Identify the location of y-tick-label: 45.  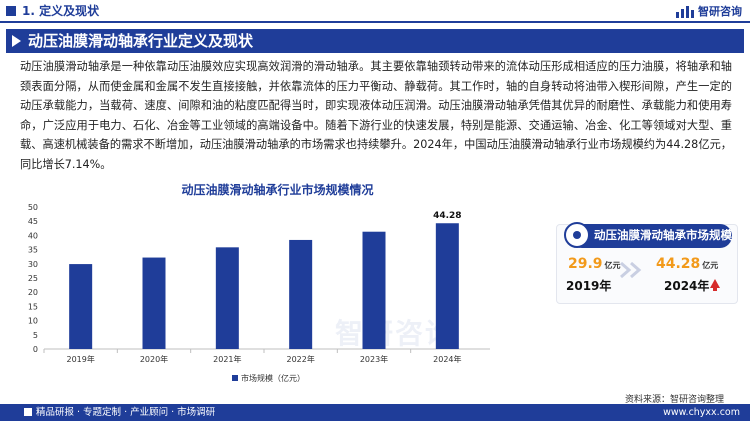
(33, 221).